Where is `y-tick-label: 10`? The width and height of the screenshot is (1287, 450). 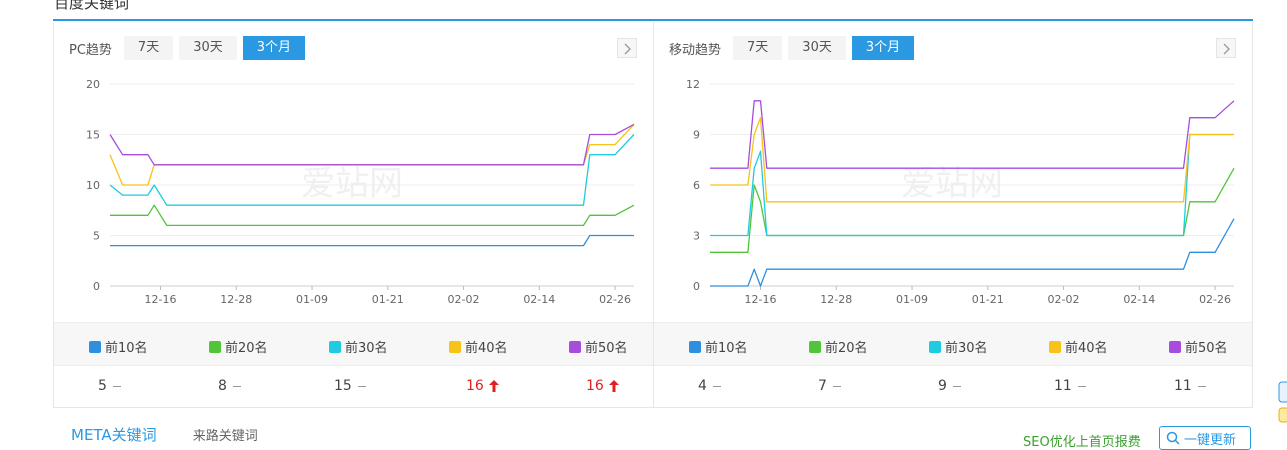
y-tick-label: 10 is located at coordinates (93, 185).